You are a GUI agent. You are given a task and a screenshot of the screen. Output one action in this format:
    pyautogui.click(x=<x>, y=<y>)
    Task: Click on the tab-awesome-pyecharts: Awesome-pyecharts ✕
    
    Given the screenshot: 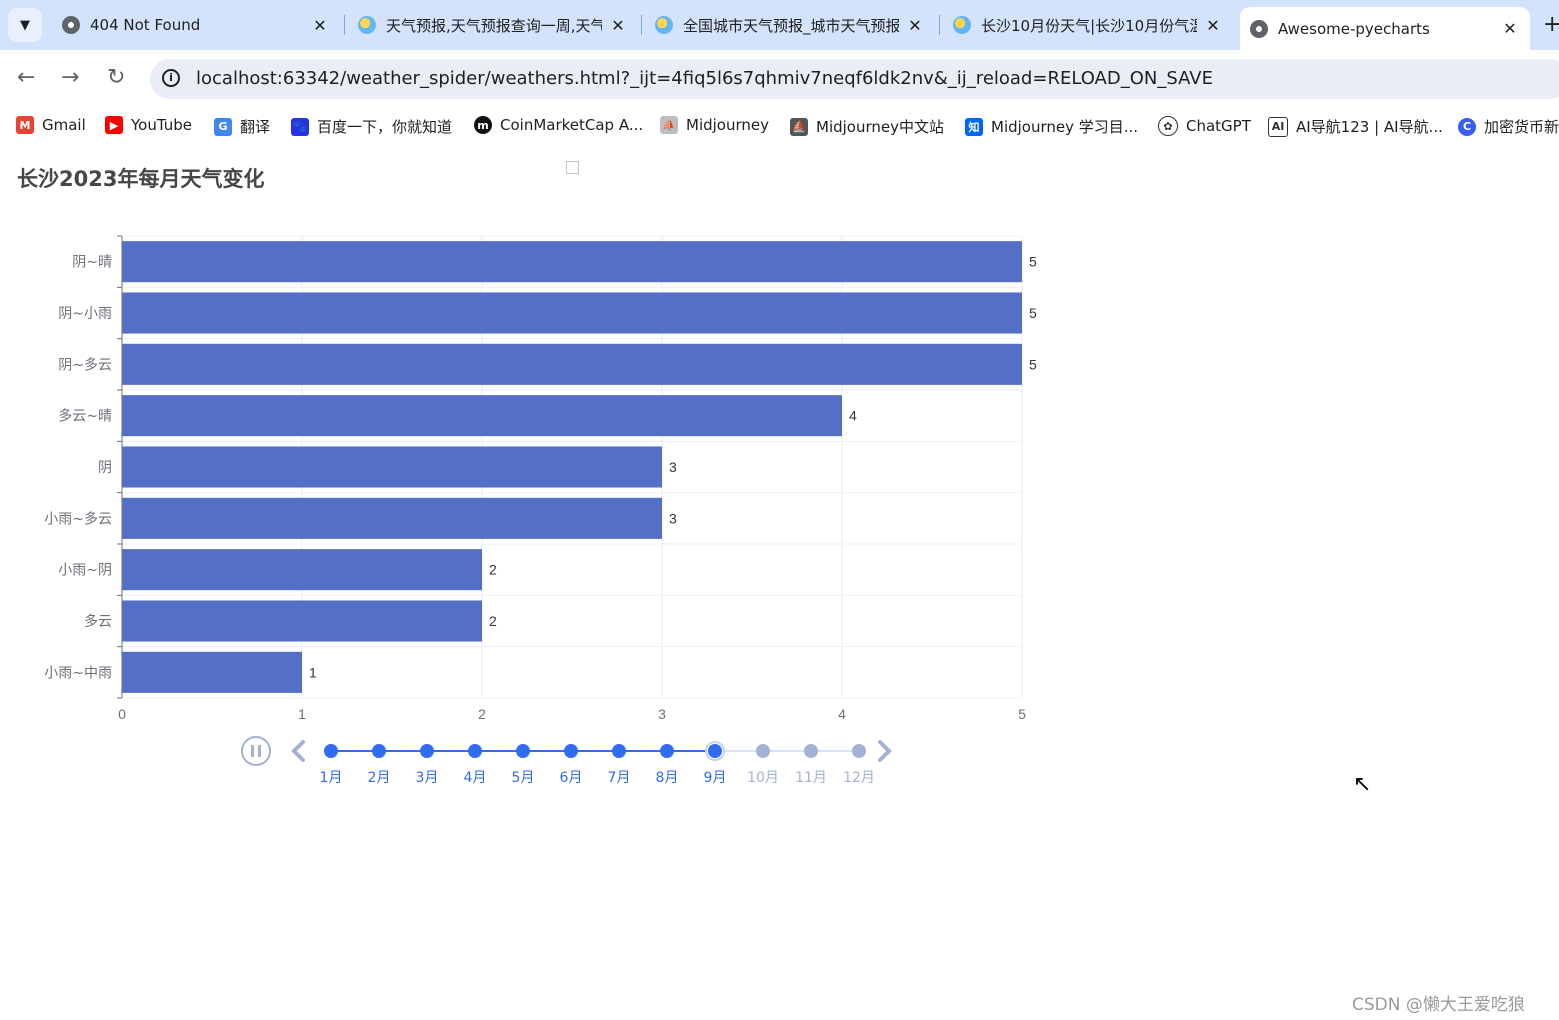 What is the action you would take?
    pyautogui.click(x=1385, y=28)
    